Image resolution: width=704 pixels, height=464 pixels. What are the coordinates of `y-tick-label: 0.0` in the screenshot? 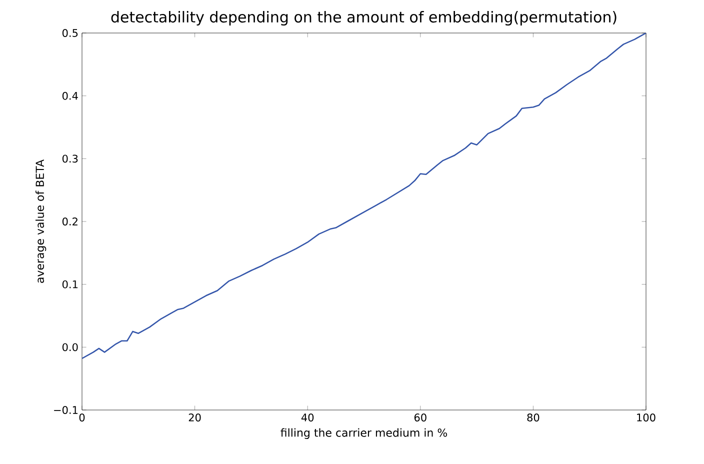 It's located at (70, 347).